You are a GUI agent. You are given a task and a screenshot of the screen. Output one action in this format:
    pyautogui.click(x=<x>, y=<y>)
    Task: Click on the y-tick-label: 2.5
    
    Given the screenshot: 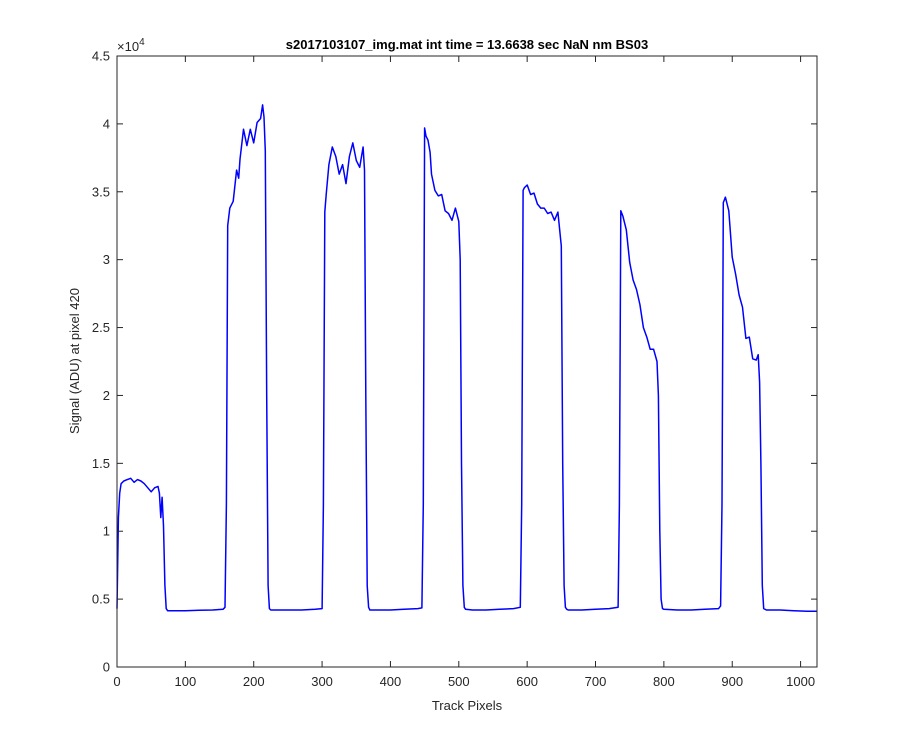 What is the action you would take?
    pyautogui.click(x=101, y=327)
    